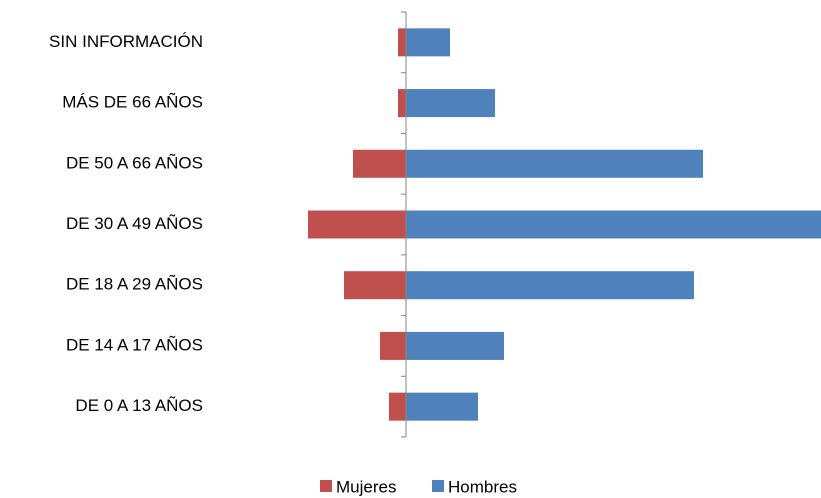  I want to click on category-label: DE 14 A 17 AÑOS, so click(134, 344).